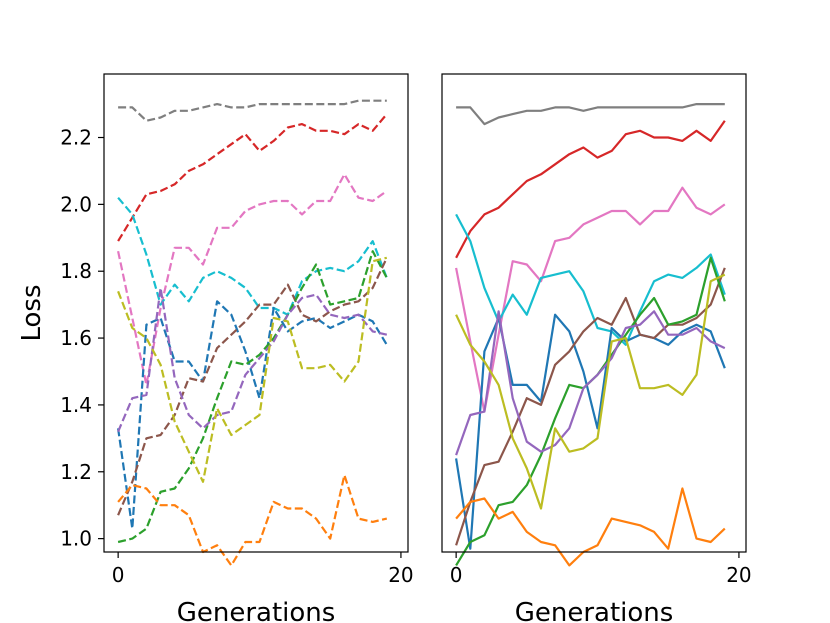  What do you see at coordinates (76, 338) in the screenshot?
I see `left-y-tick-label-3: 1.6` at bounding box center [76, 338].